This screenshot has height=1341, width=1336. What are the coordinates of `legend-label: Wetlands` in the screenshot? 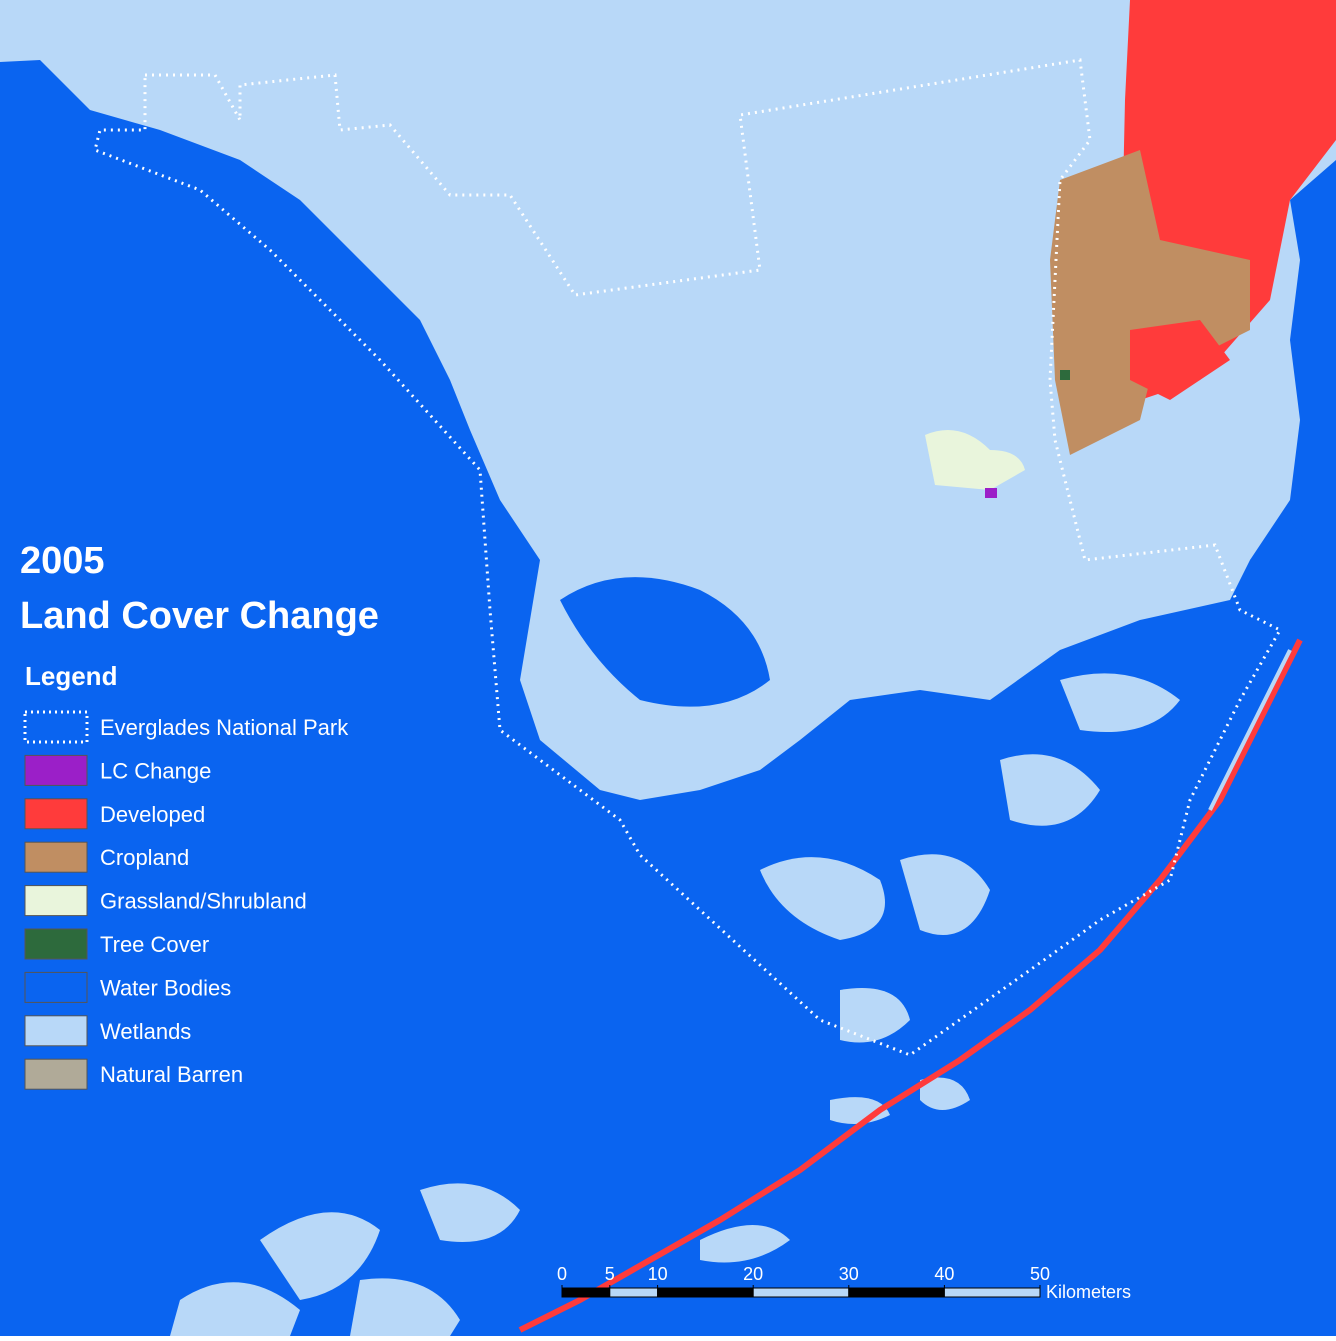 It's located at (145, 1031).